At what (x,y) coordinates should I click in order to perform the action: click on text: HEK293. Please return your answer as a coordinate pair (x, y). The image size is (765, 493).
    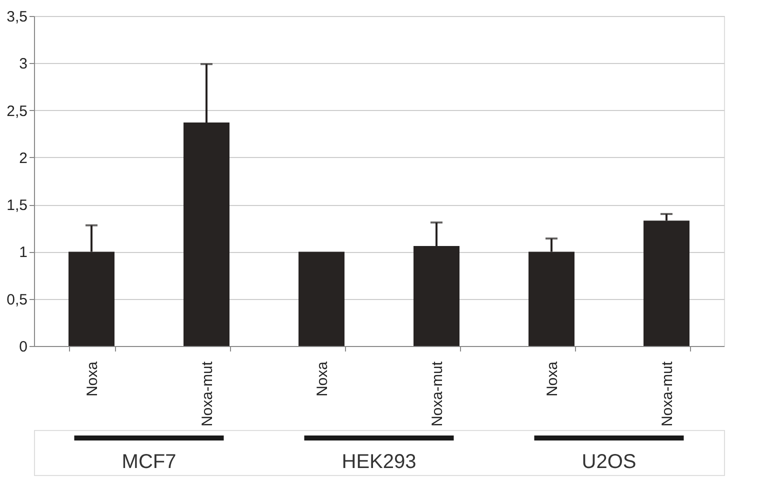
    Looking at the image, I should click on (379, 462).